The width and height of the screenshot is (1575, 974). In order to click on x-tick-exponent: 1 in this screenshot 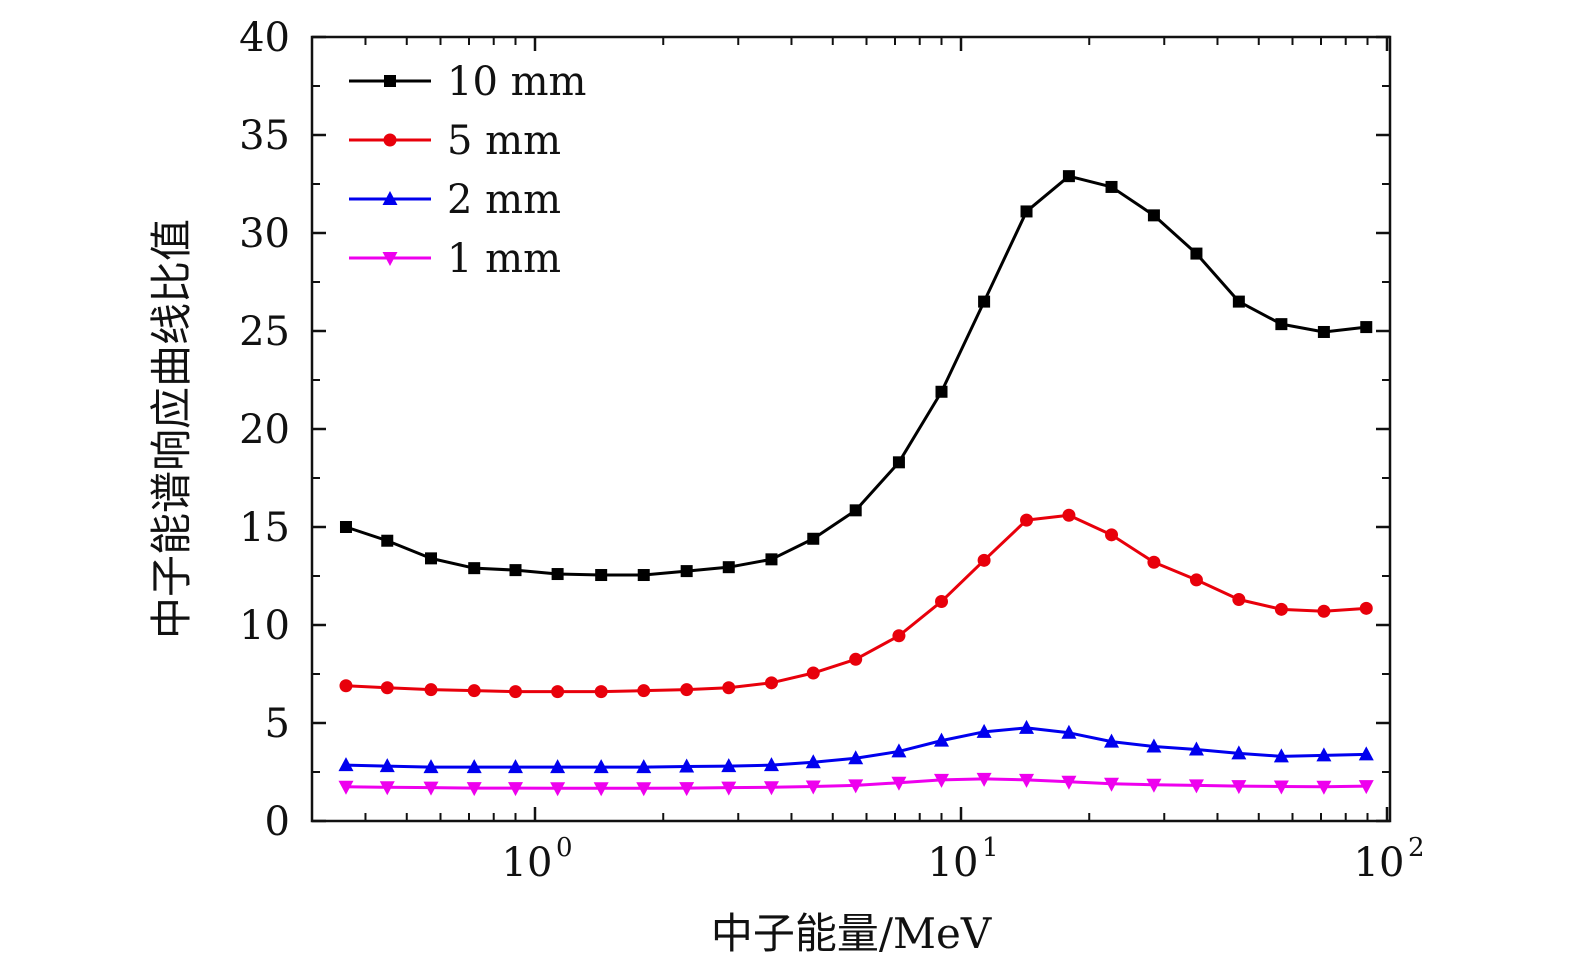, I will do `click(990, 848)`.